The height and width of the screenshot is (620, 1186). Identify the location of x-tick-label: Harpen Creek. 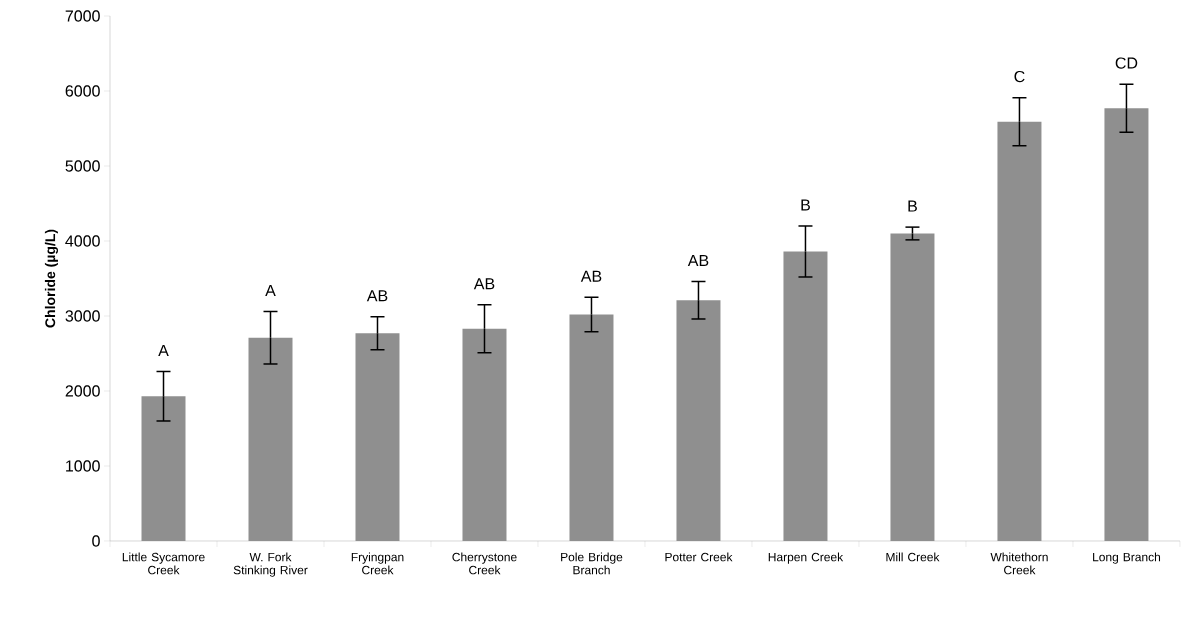
(806, 558).